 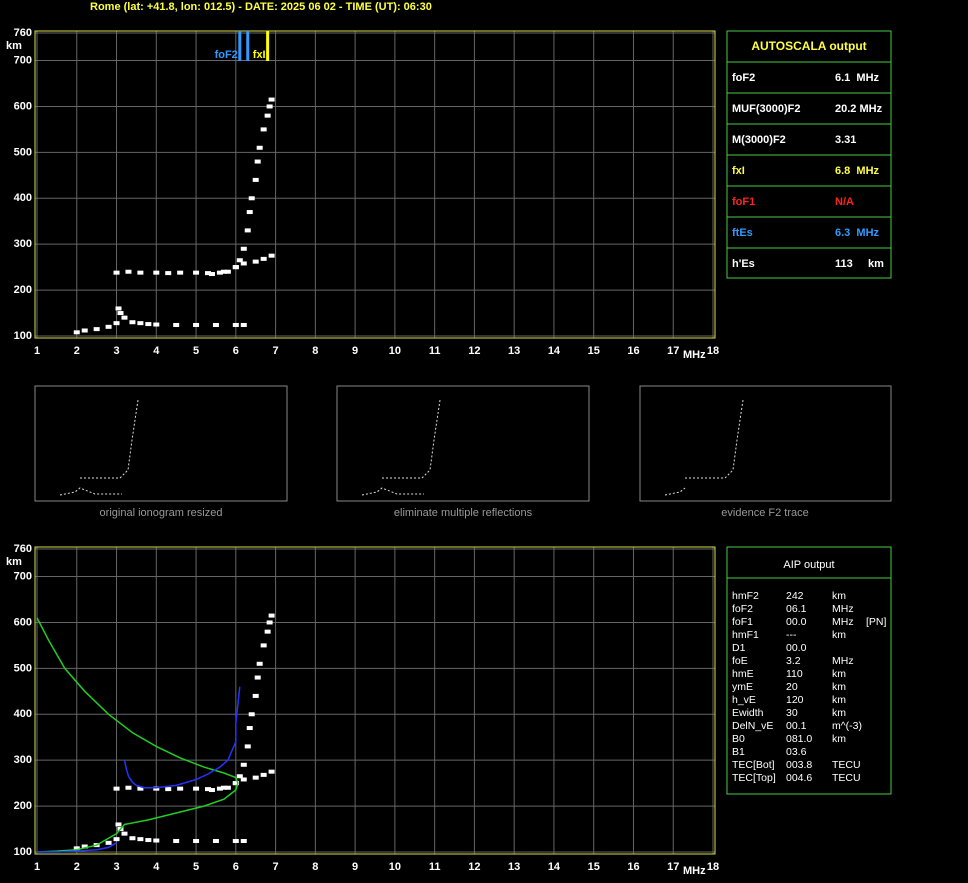 What do you see at coordinates (742, 609) in the screenshot?
I see `aip-cell: foF2` at bounding box center [742, 609].